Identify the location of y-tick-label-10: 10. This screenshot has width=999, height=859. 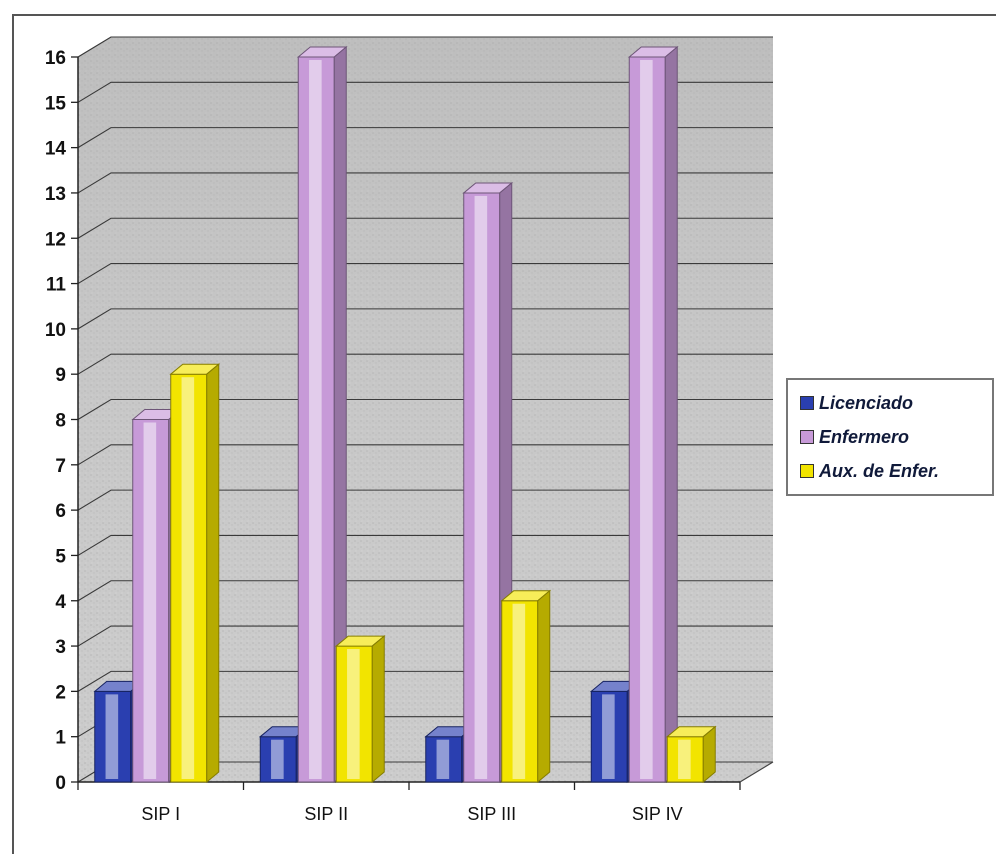
(55, 330).